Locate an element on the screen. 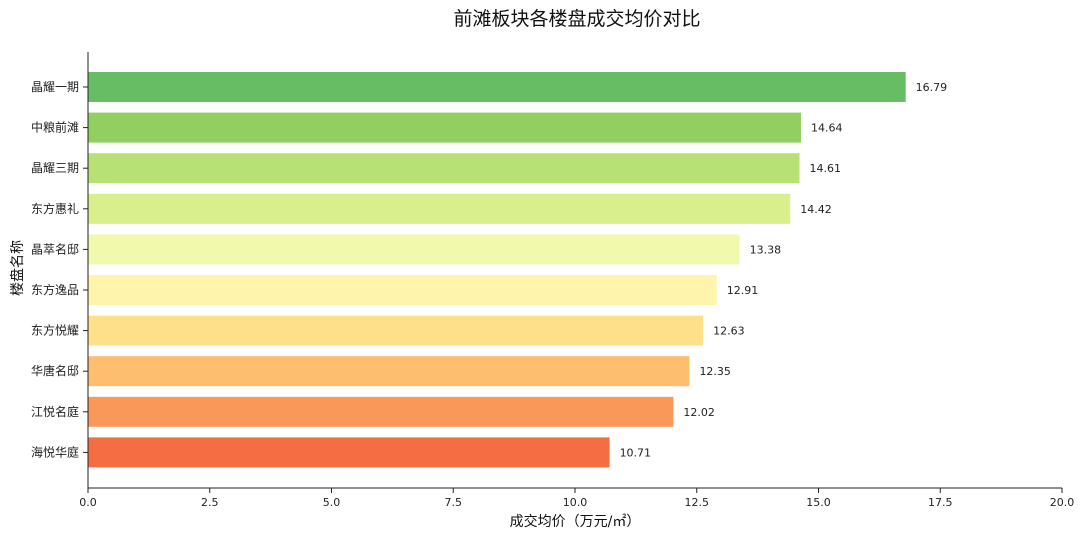 The image size is (1080, 536). data-label: 12.35 is located at coordinates (715, 371).